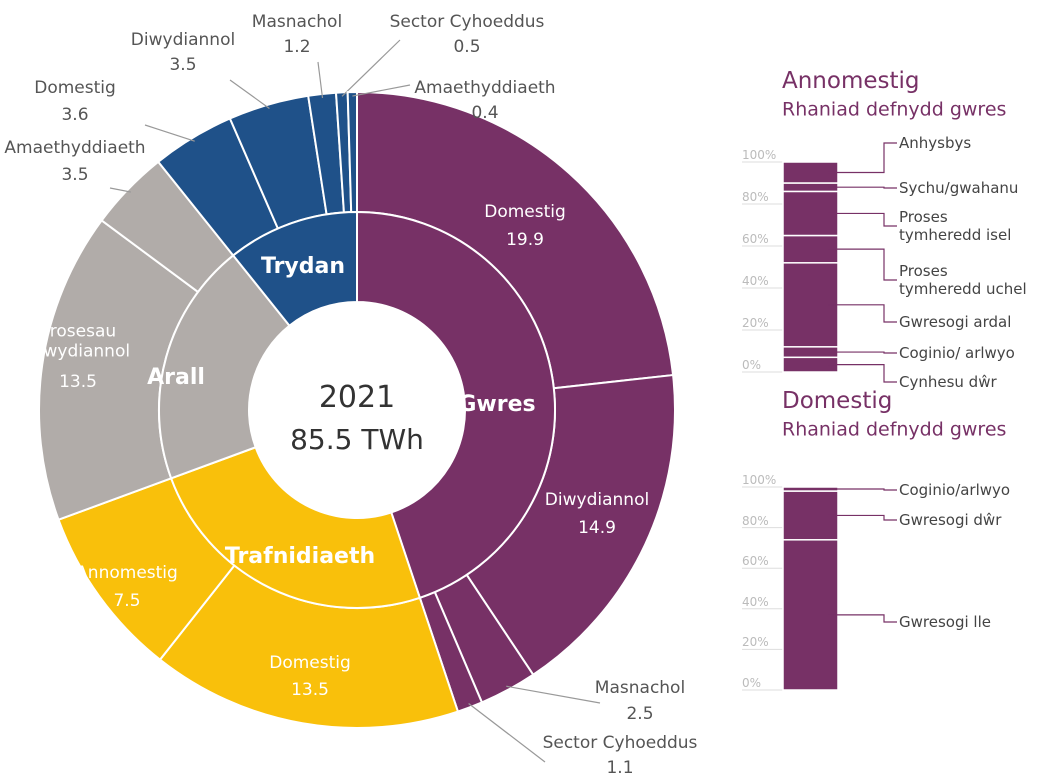 The image size is (1056, 775). I want to click on bar-title: Annomestig, so click(851, 81).